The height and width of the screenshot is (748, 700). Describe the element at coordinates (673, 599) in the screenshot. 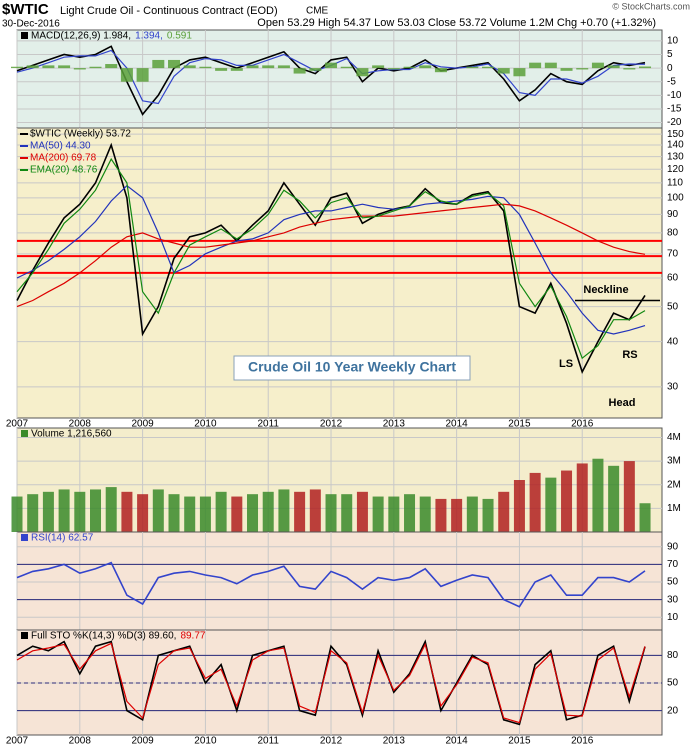

I see `y-tick-label: 30` at that location.